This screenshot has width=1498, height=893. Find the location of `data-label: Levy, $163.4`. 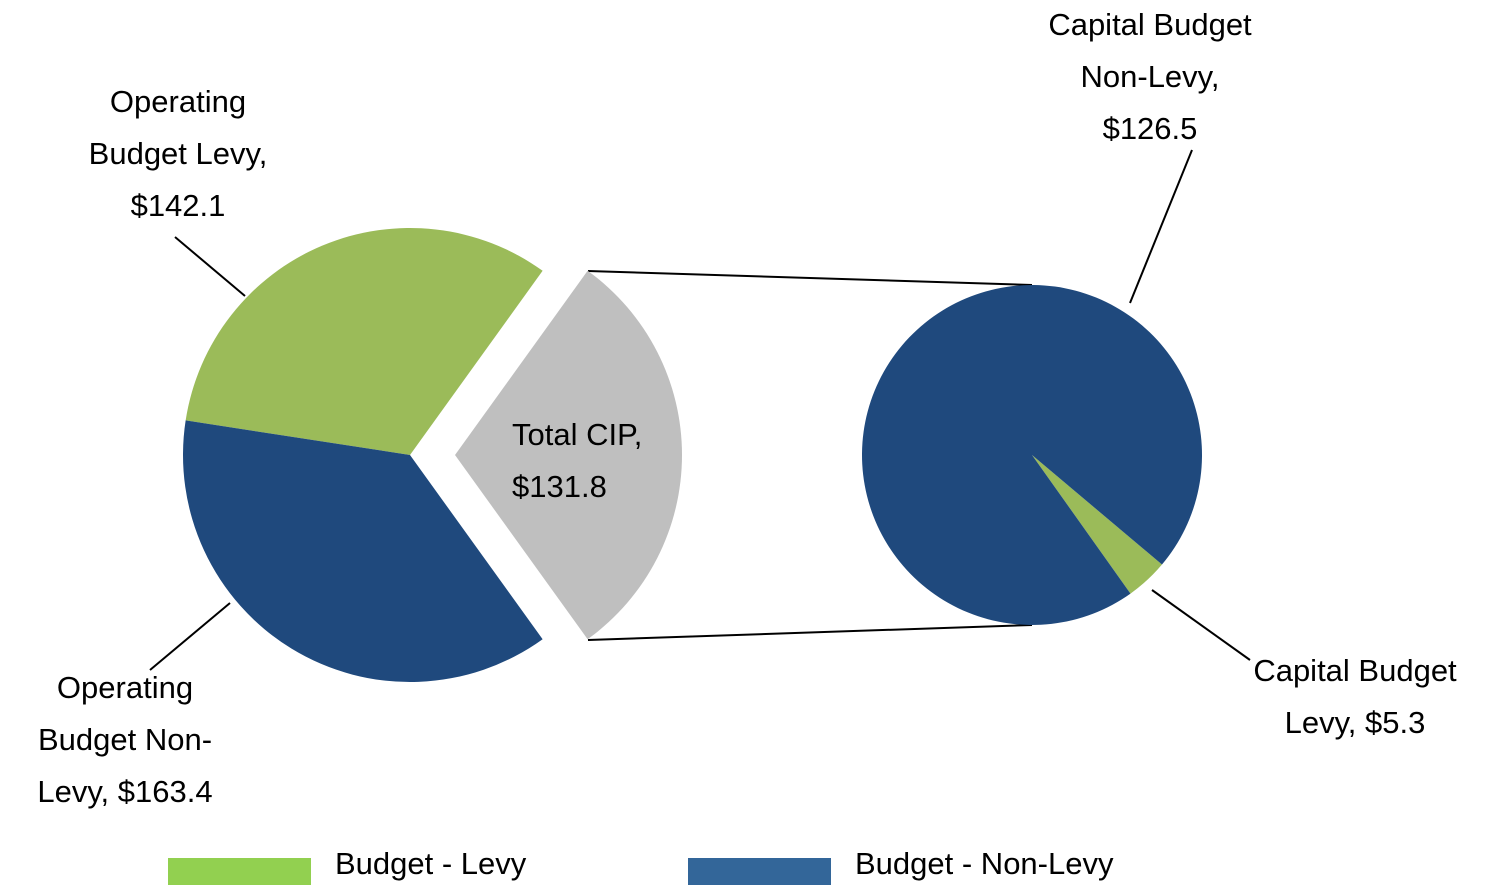

data-label: Levy, $163.4 is located at coordinates (124, 791).